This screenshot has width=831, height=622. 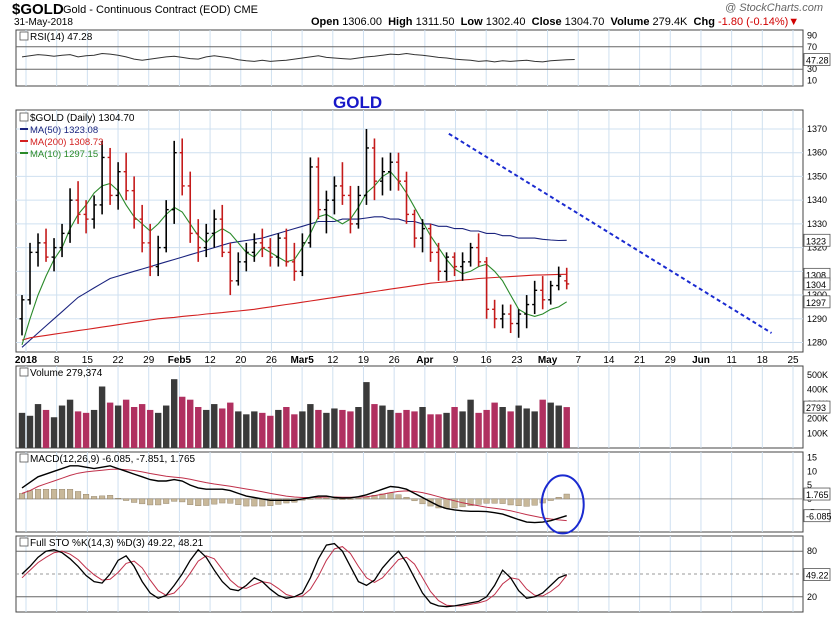 What do you see at coordinates (774, 8) in the screenshot?
I see `stockcharts-logo: @ StockCharts.com` at bounding box center [774, 8].